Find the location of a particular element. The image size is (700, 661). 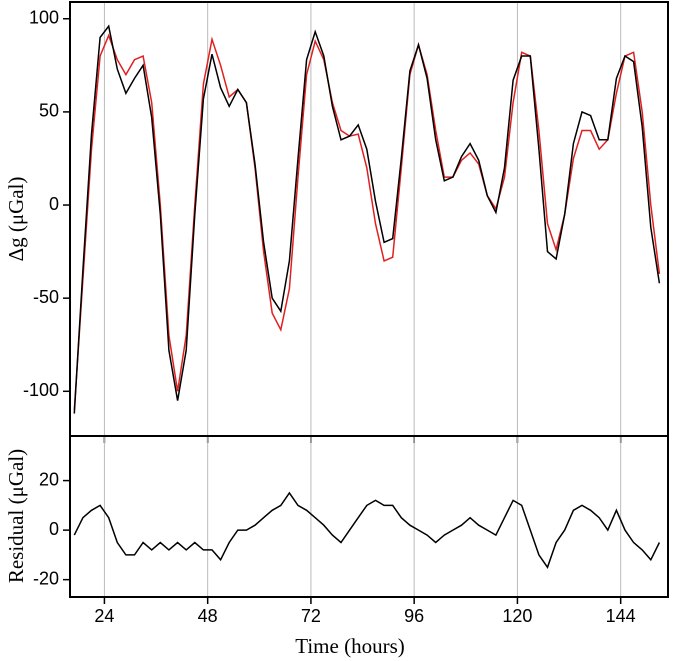

x-tick-label: 72 is located at coordinates (311, 616).